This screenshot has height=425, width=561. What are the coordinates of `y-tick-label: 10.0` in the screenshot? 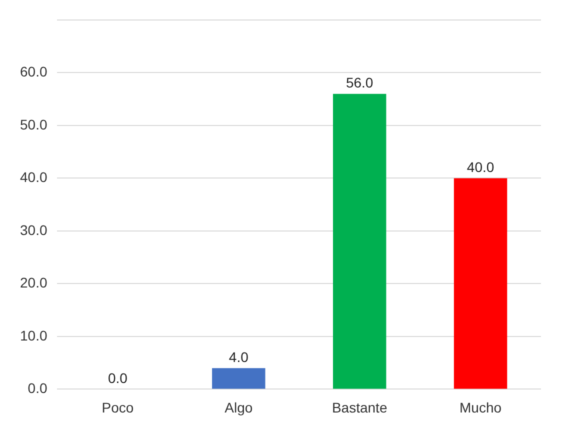 It's located at (34, 335).